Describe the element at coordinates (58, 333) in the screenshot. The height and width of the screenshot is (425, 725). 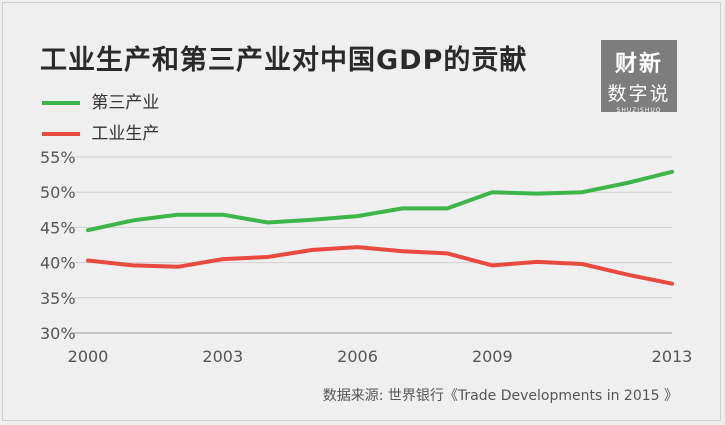
I see `y-tick-label: 30%` at that location.